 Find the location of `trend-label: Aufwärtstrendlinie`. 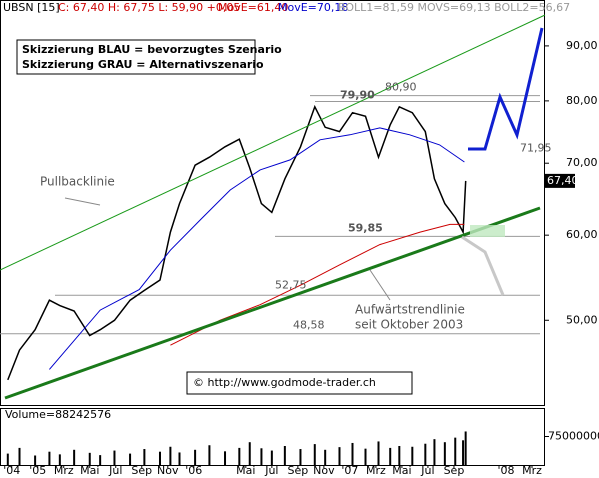

trend-label: Aufwärtstrendlinie is located at coordinates (410, 310).